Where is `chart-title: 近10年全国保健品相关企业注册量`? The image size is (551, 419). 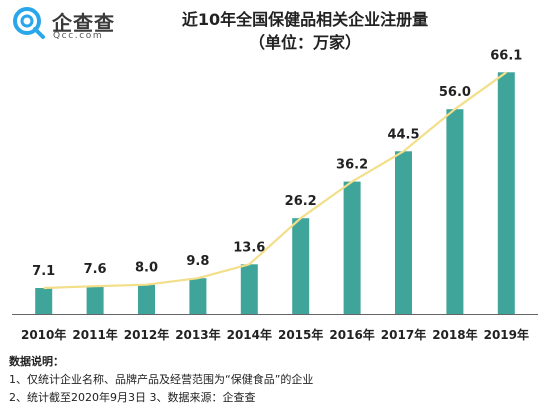
chart-title: 近10年全国保健品相关企业注册量 is located at coordinates (305, 19).